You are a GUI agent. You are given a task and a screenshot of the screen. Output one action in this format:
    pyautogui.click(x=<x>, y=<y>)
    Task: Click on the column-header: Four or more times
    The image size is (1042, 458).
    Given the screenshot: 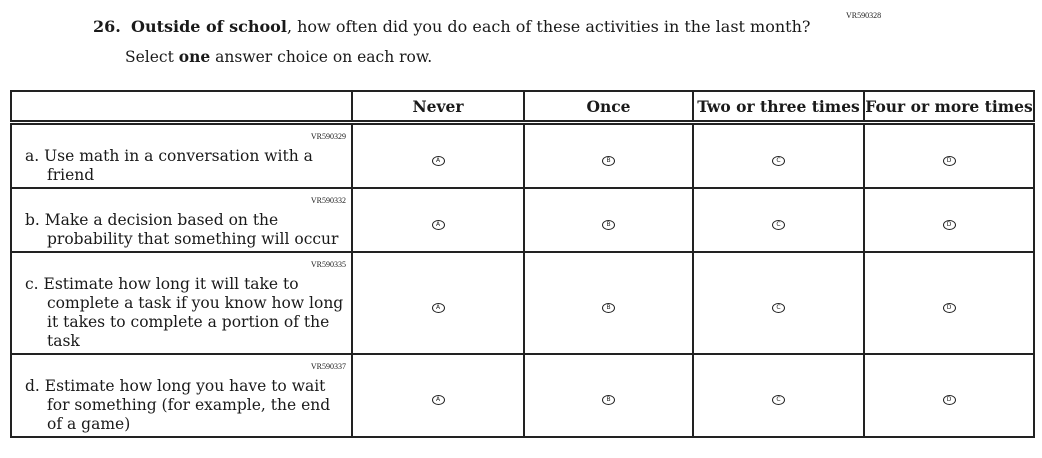 What is the action you would take?
    pyautogui.click(x=949, y=107)
    